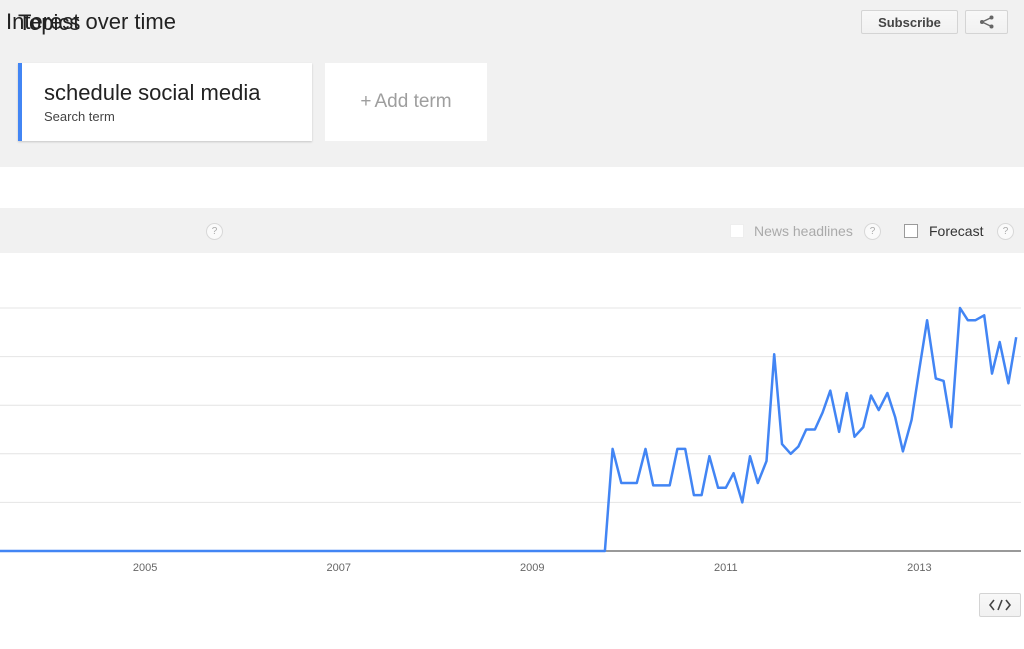 This screenshot has width=1024, height=649. Describe the element at coordinates (145, 568) in the screenshot. I see `x-tick-label: 2005` at that location.